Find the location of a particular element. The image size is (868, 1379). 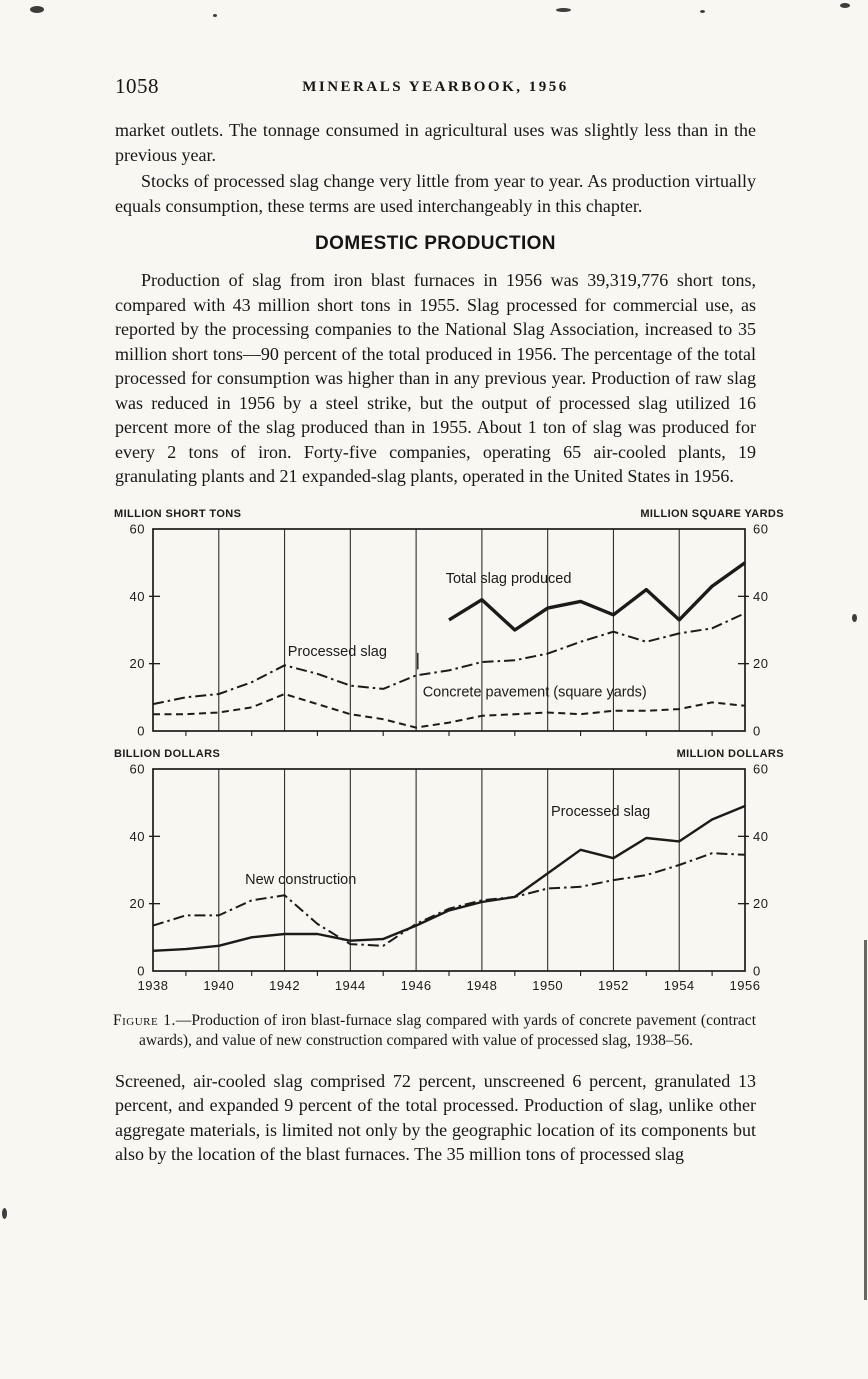

x-tick-label: 1944 is located at coordinates (350, 985).